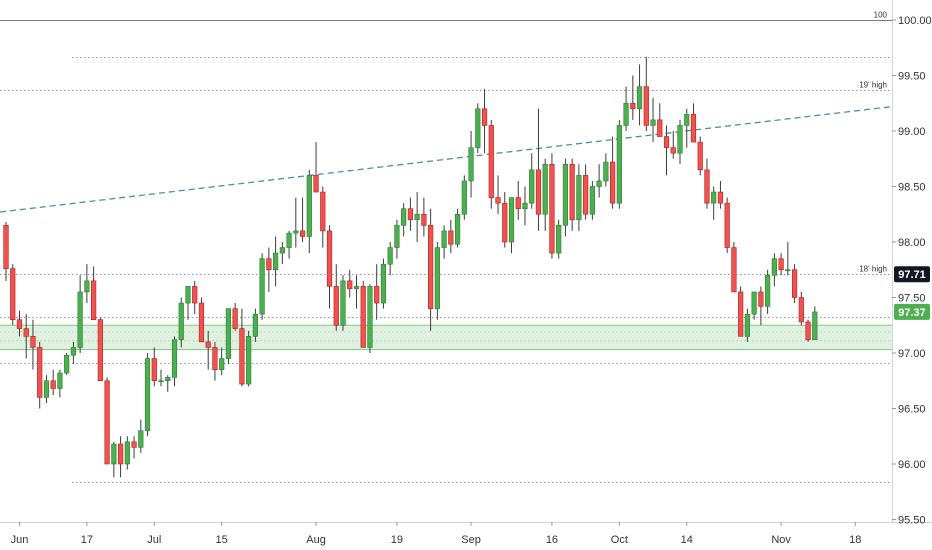  What do you see at coordinates (915, 21) in the screenshot?
I see `y-tick-label: 100.00` at bounding box center [915, 21].